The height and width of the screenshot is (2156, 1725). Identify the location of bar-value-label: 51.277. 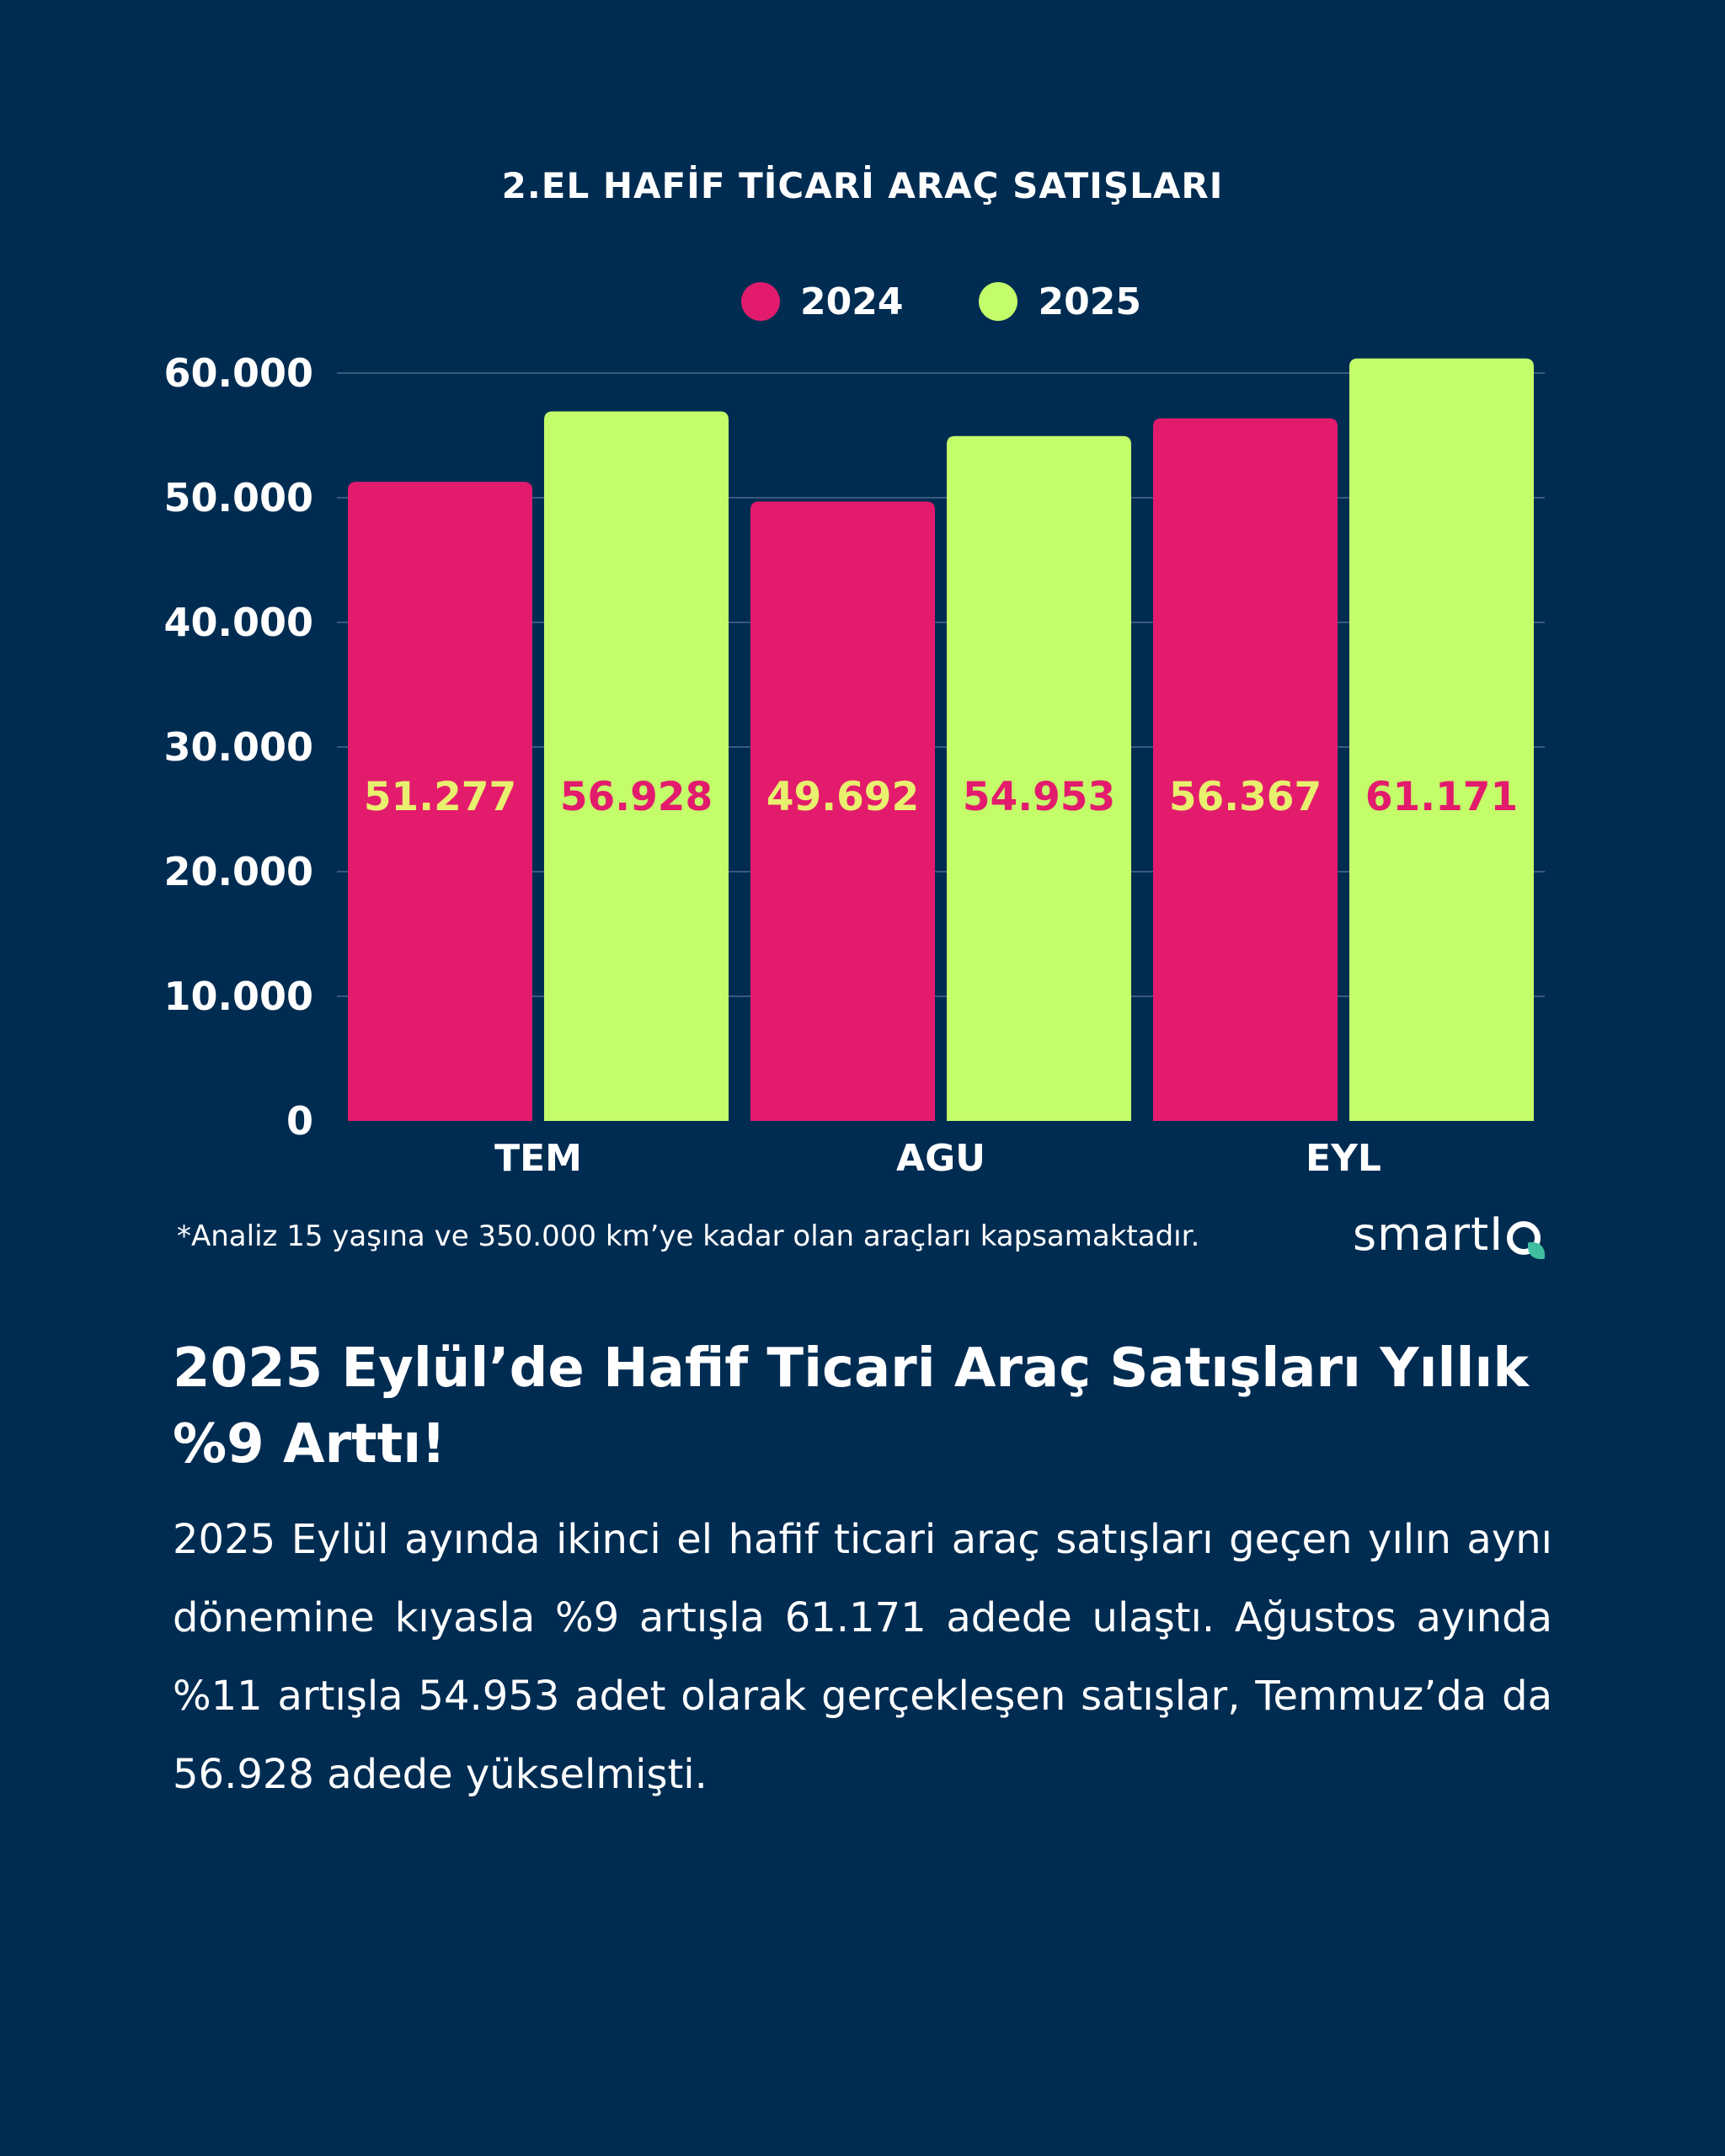
(440, 797).